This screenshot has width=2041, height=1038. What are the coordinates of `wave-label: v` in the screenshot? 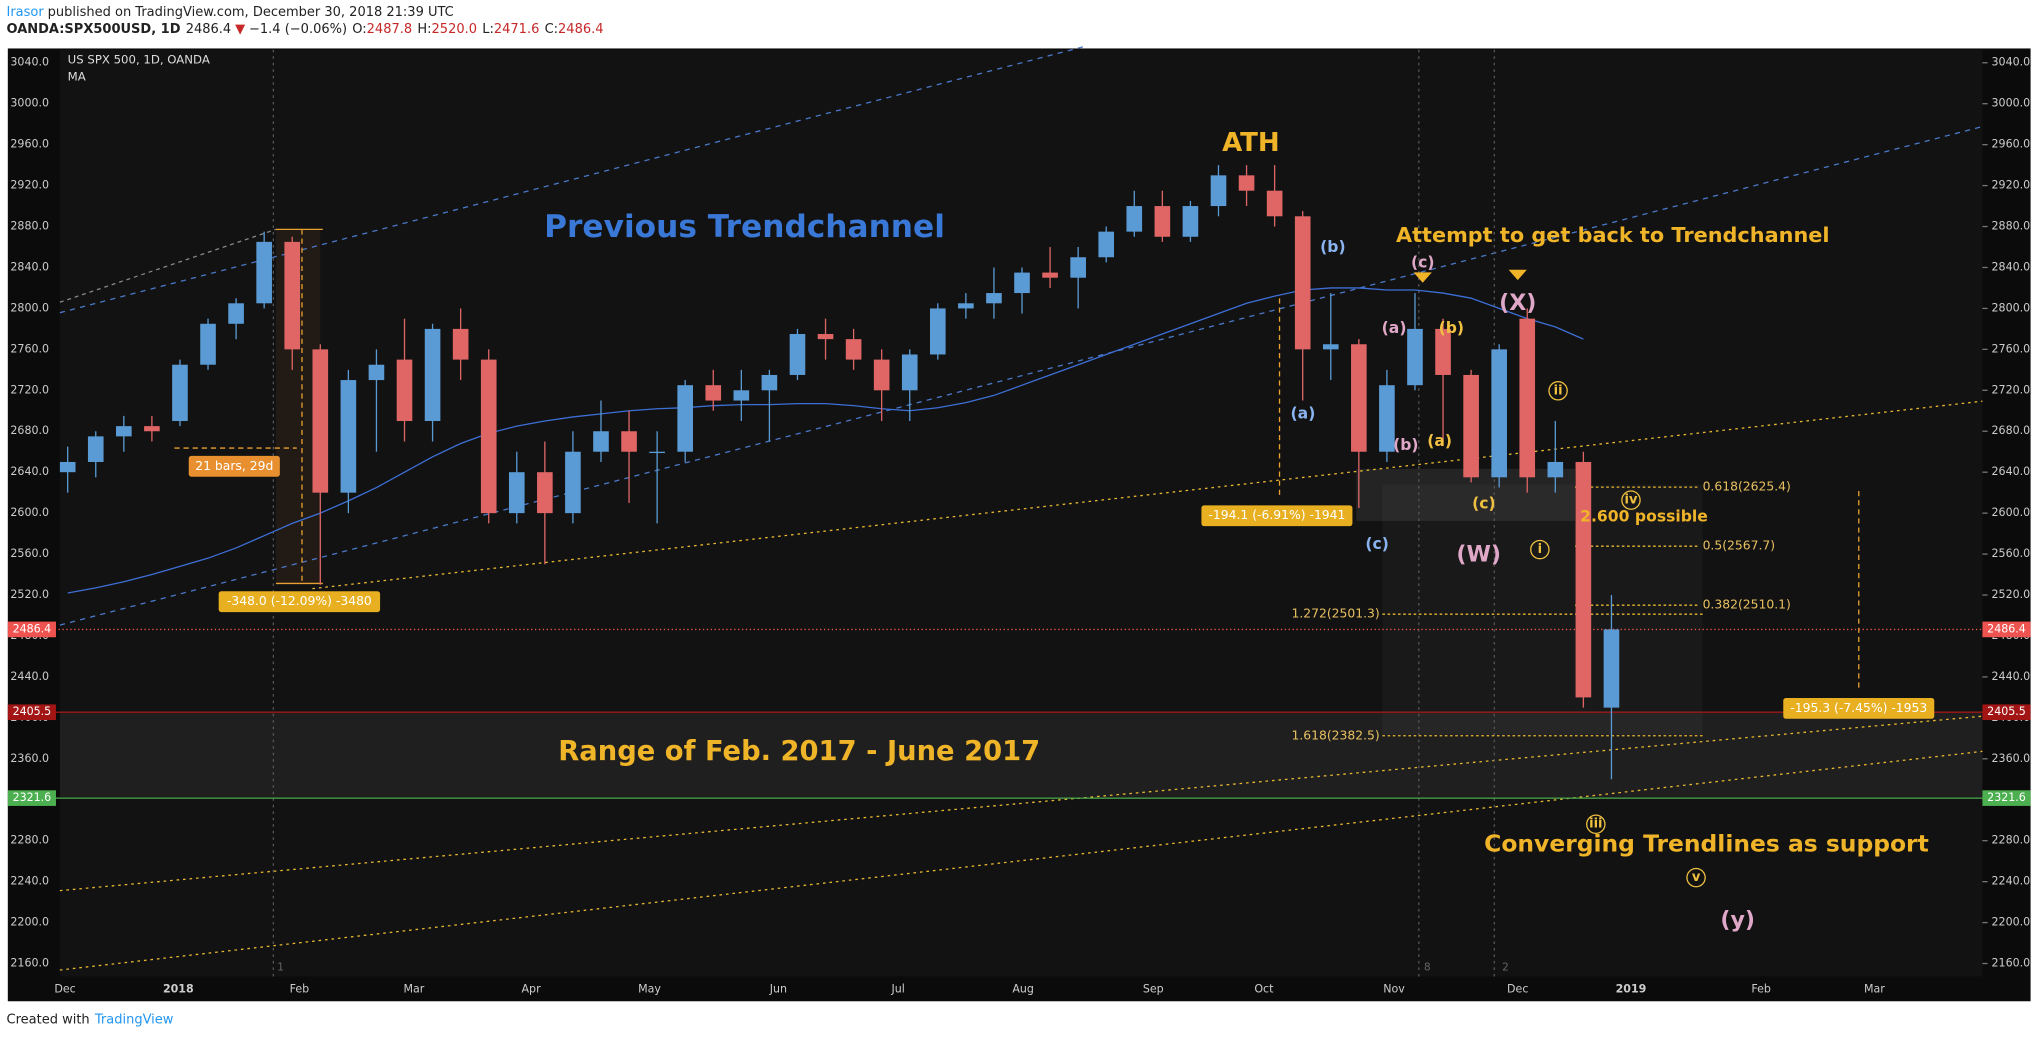 It's located at (1696, 877).